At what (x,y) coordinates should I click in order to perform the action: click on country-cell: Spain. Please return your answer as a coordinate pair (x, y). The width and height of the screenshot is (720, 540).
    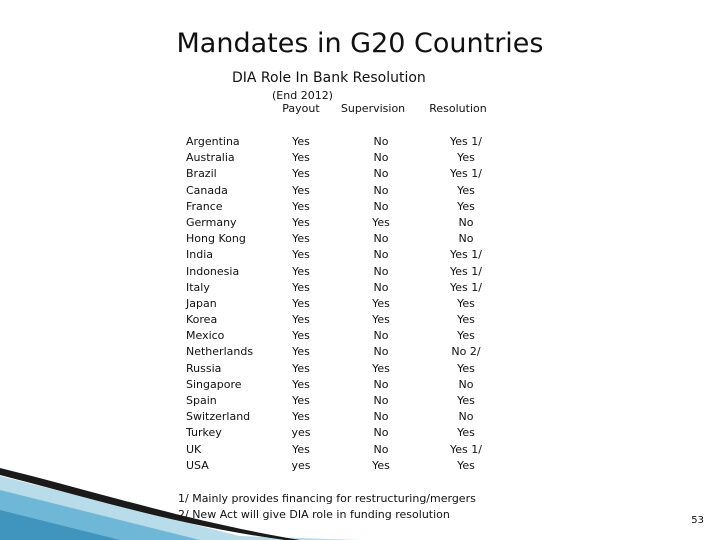
    Looking at the image, I should click on (201, 400).